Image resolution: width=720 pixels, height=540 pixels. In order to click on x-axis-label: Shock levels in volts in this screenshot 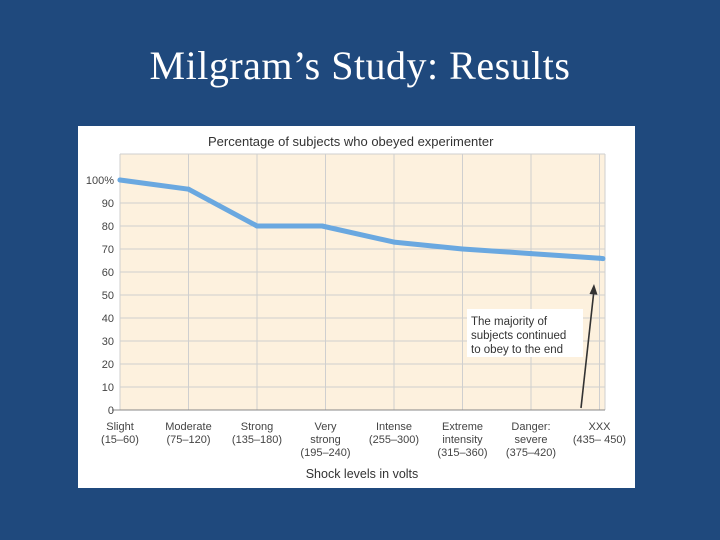, I will do `click(362, 474)`.